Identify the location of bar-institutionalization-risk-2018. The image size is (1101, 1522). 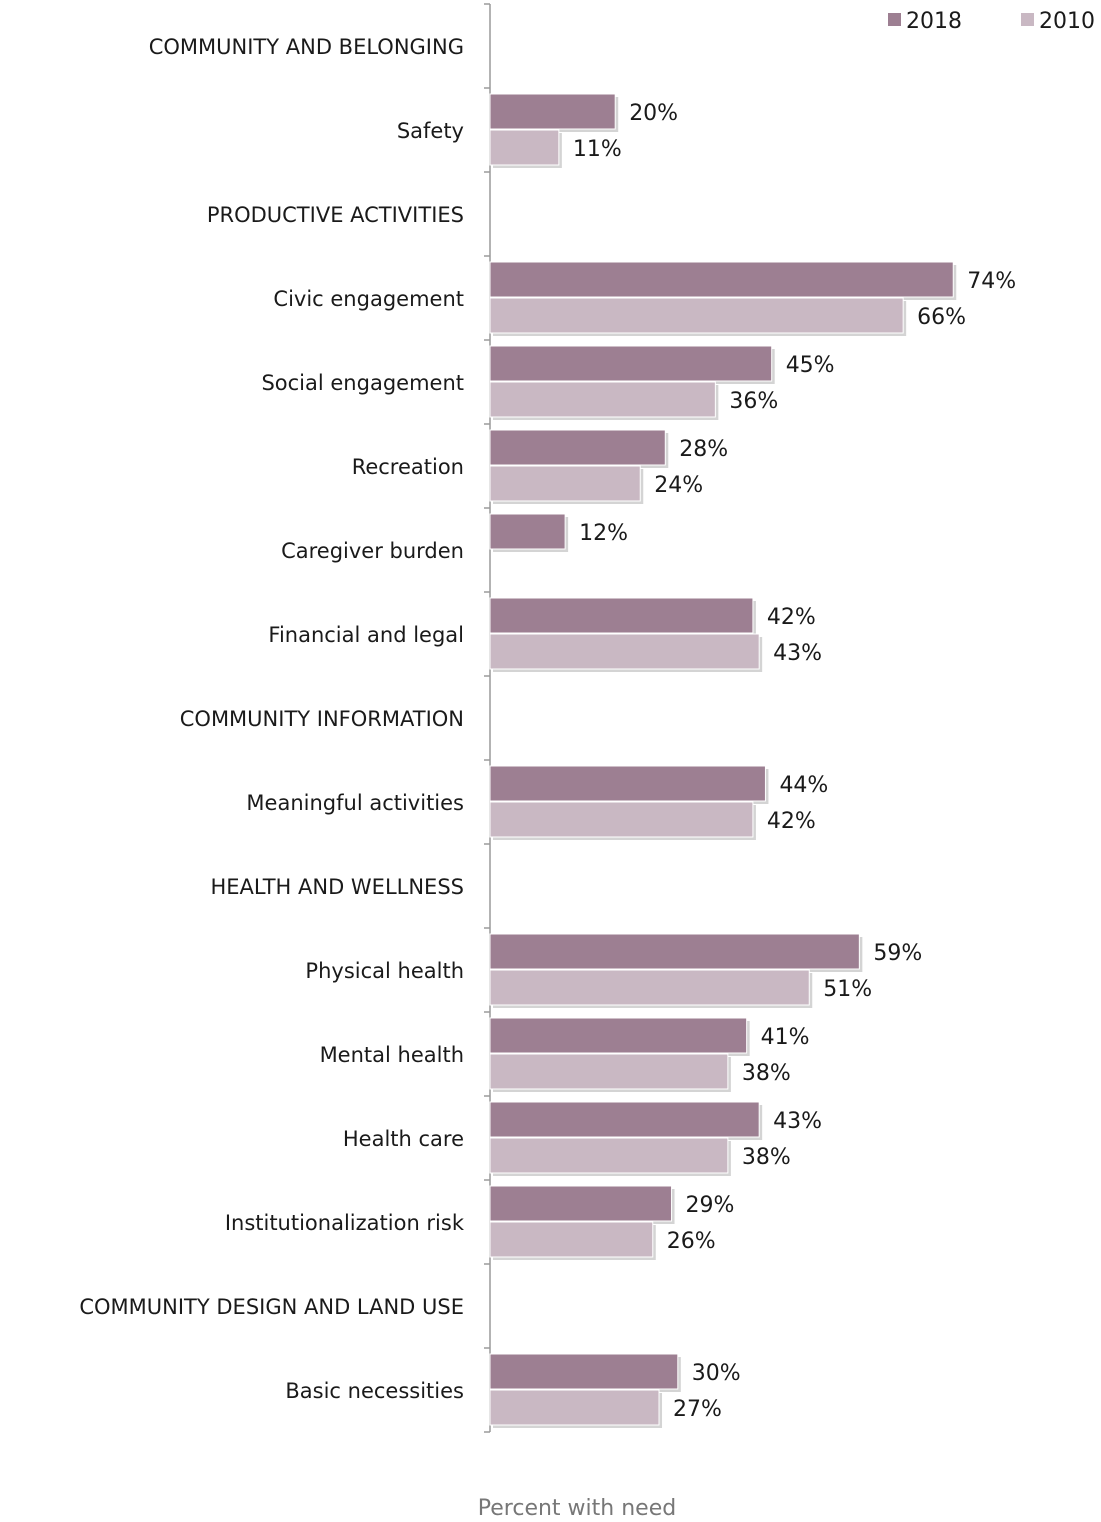
(581, 1203).